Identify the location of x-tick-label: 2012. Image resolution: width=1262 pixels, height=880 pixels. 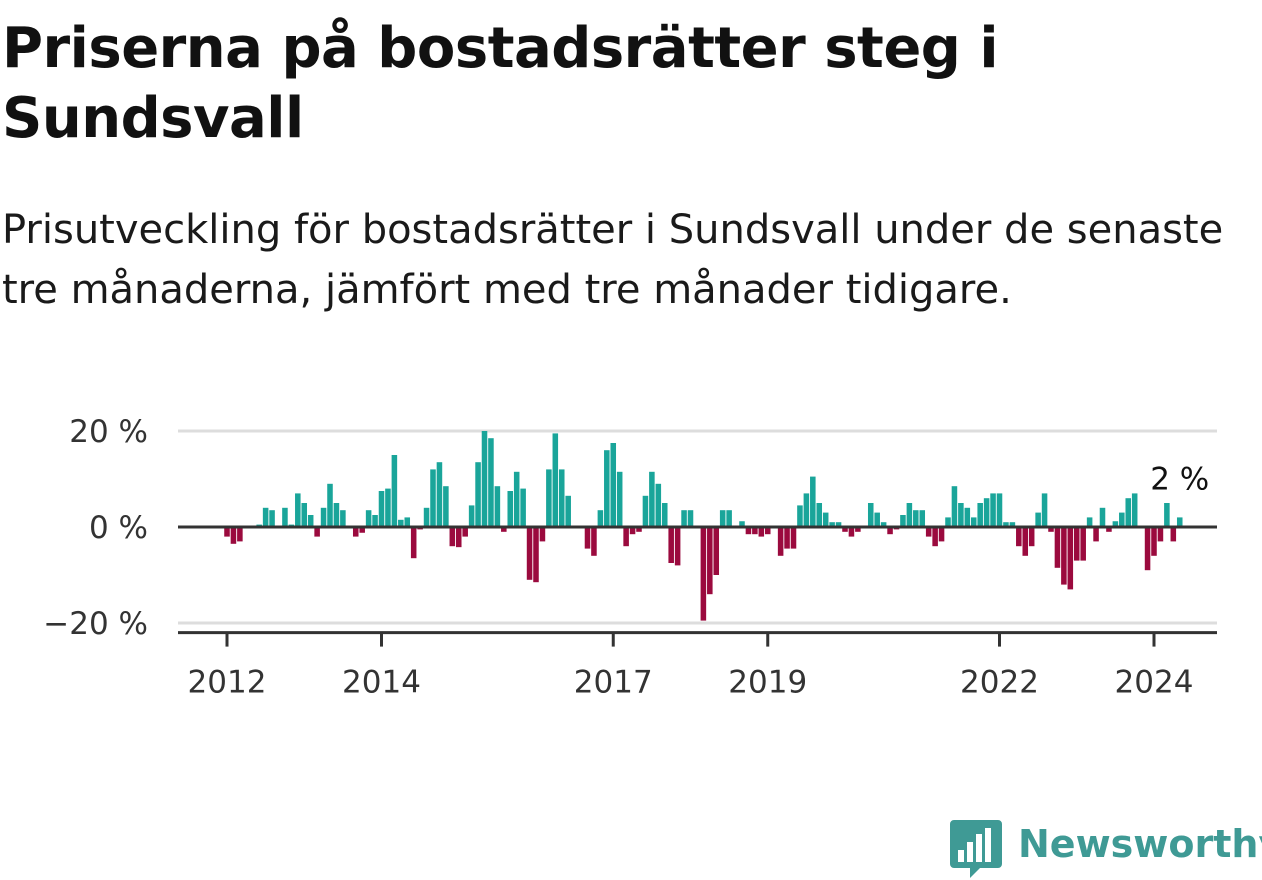
(227, 683).